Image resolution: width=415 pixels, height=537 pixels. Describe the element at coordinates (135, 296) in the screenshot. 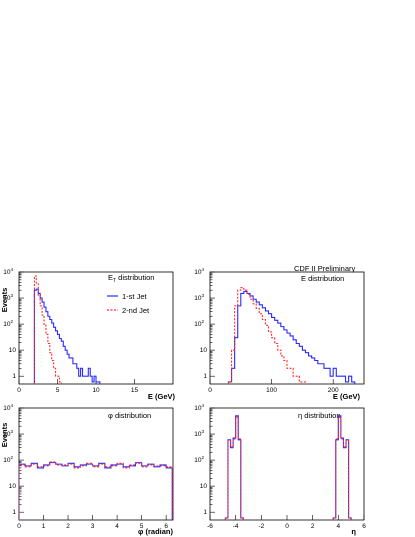

I see `legend-label-1st-jet: 1-st Jet` at that location.